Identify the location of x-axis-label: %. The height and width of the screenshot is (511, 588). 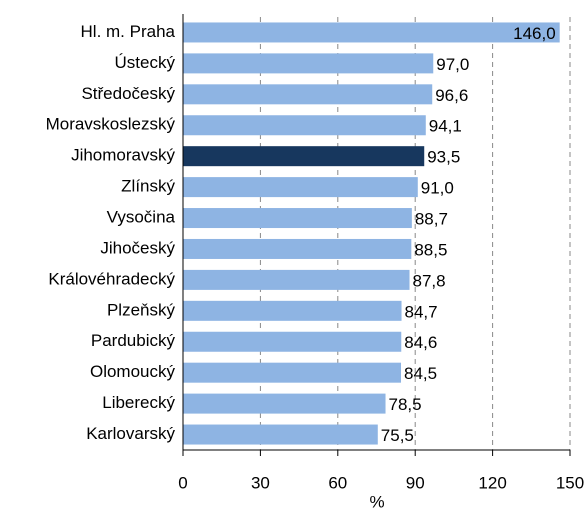
(376, 501).